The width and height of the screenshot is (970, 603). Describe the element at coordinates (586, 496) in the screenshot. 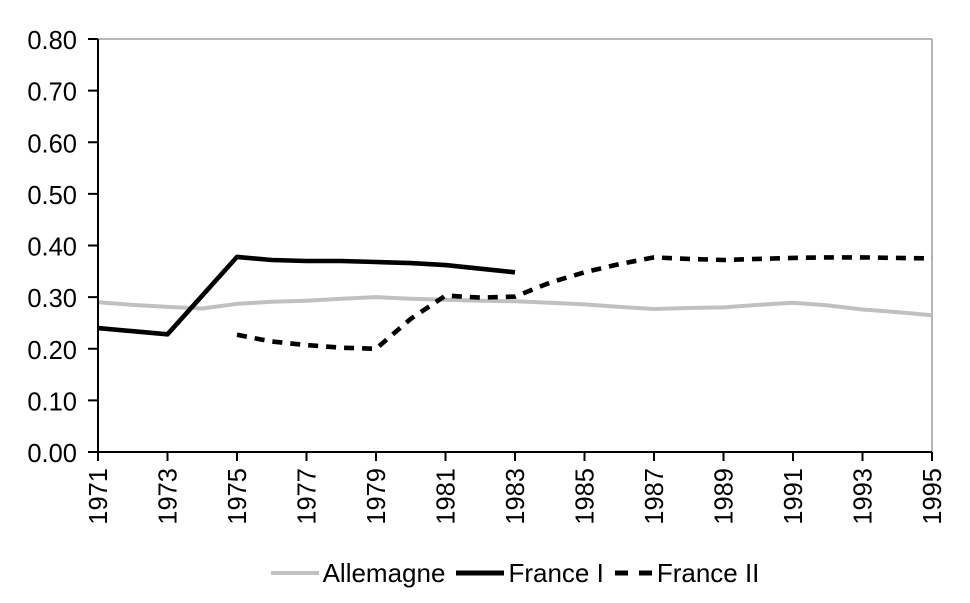

I see `x-tick-label: 1985` at that location.